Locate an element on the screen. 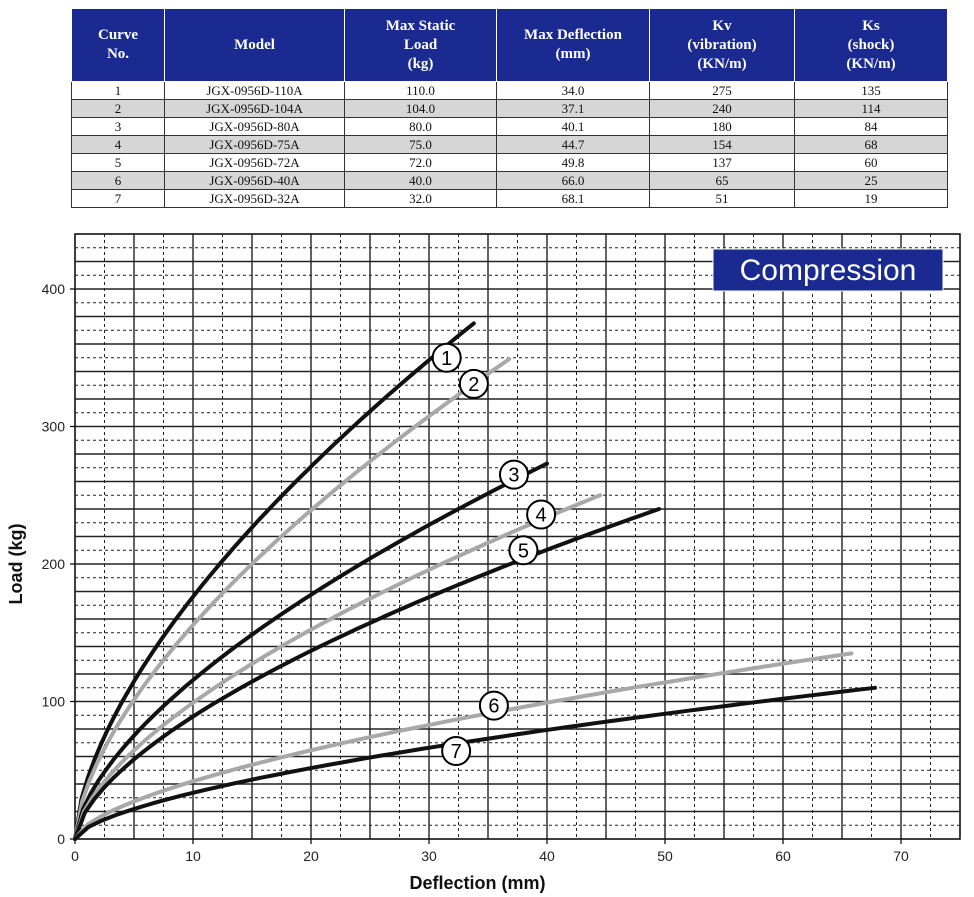  cell-max-load: 80.0 is located at coordinates (420, 126).